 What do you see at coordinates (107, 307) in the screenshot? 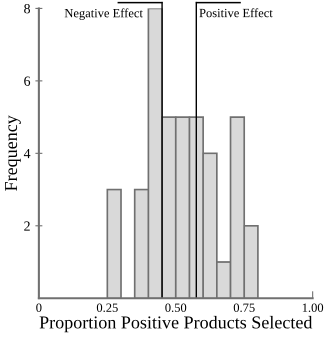
I see `x-tick-label: 0.25` at bounding box center [107, 307].